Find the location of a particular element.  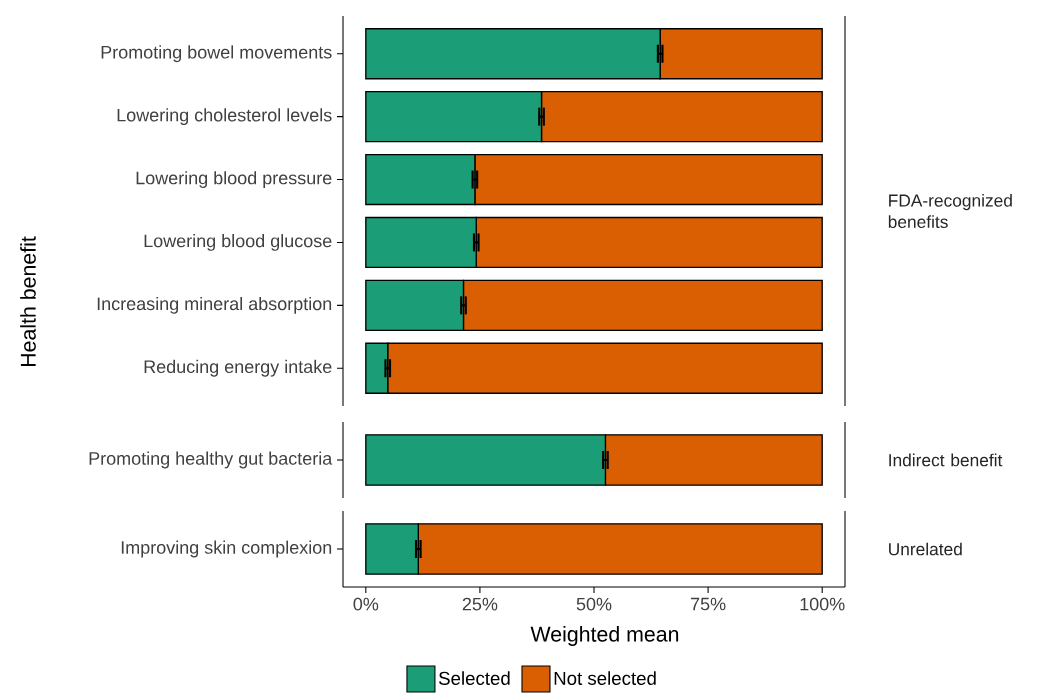

y-tick-label: Lowering blood glucose is located at coordinates (238, 242).